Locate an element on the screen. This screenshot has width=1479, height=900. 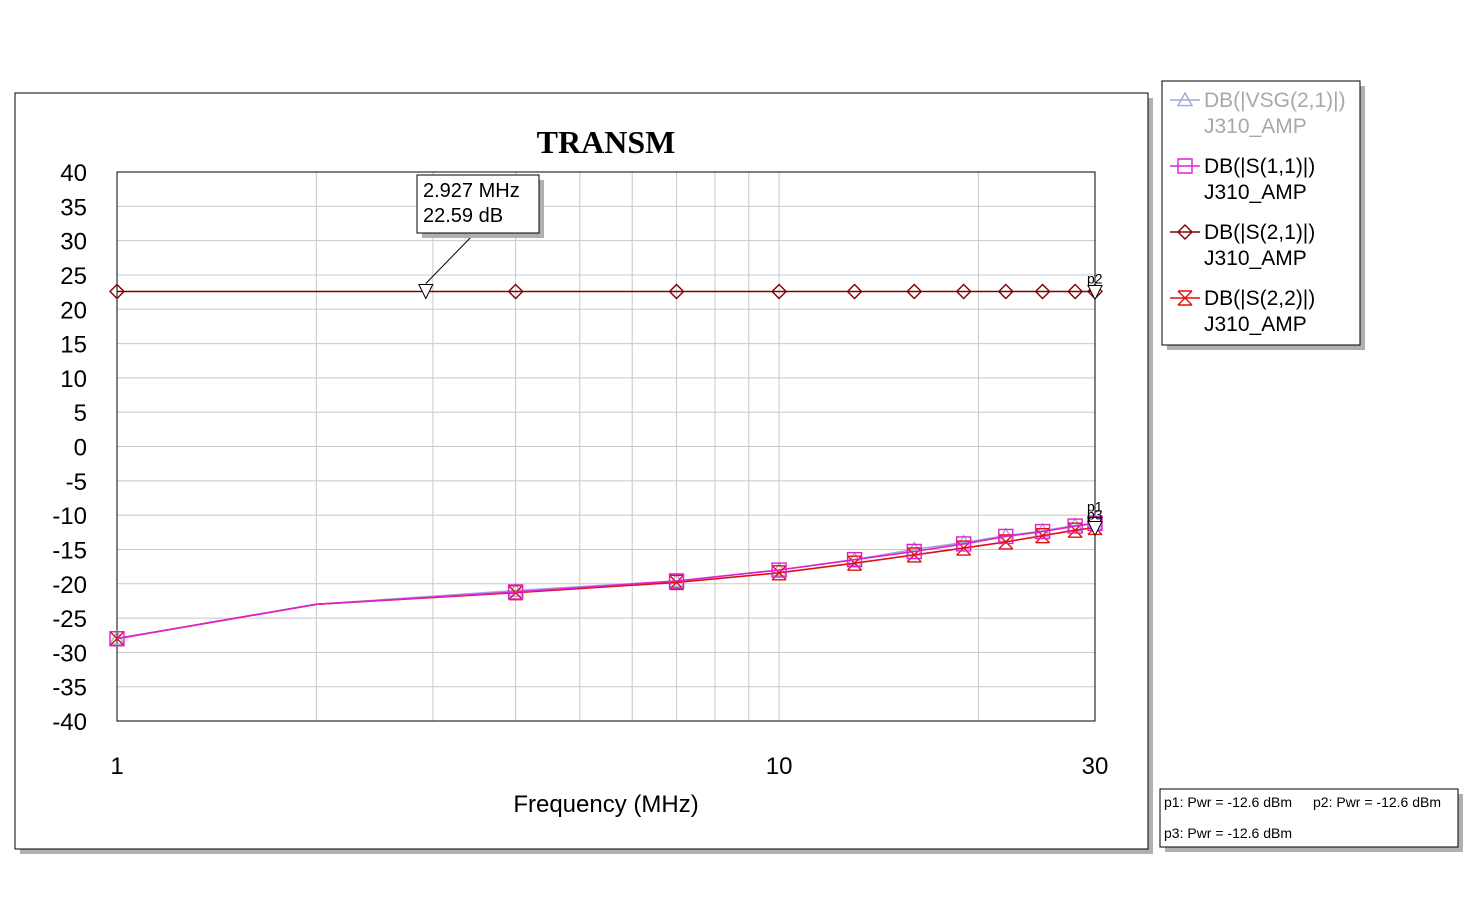
y-tick-label: 0 is located at coordinates (80, 448).